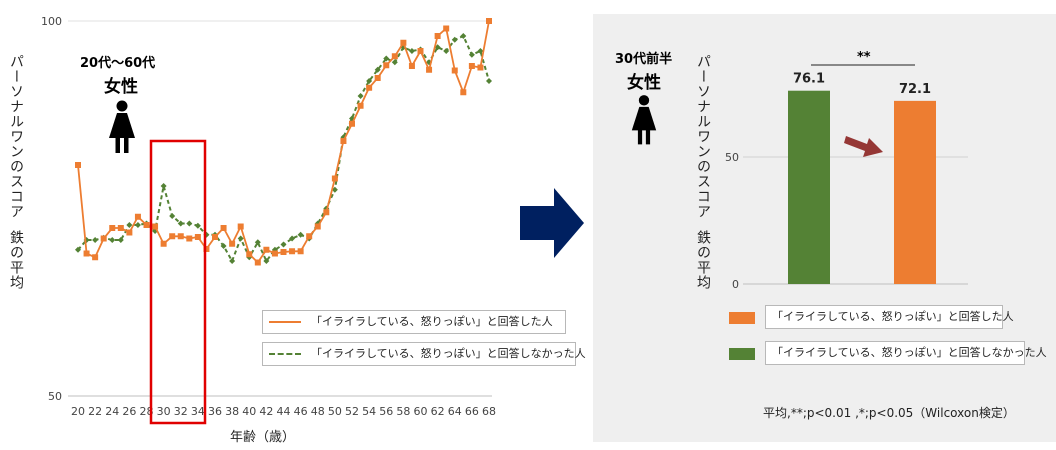 The height and width of the screenshot is (450, 1056). What do you see at coordinates (121, 87) in the screenshot?
I see `left-group-sex-label: 女性` at bounding box center [121, 87].